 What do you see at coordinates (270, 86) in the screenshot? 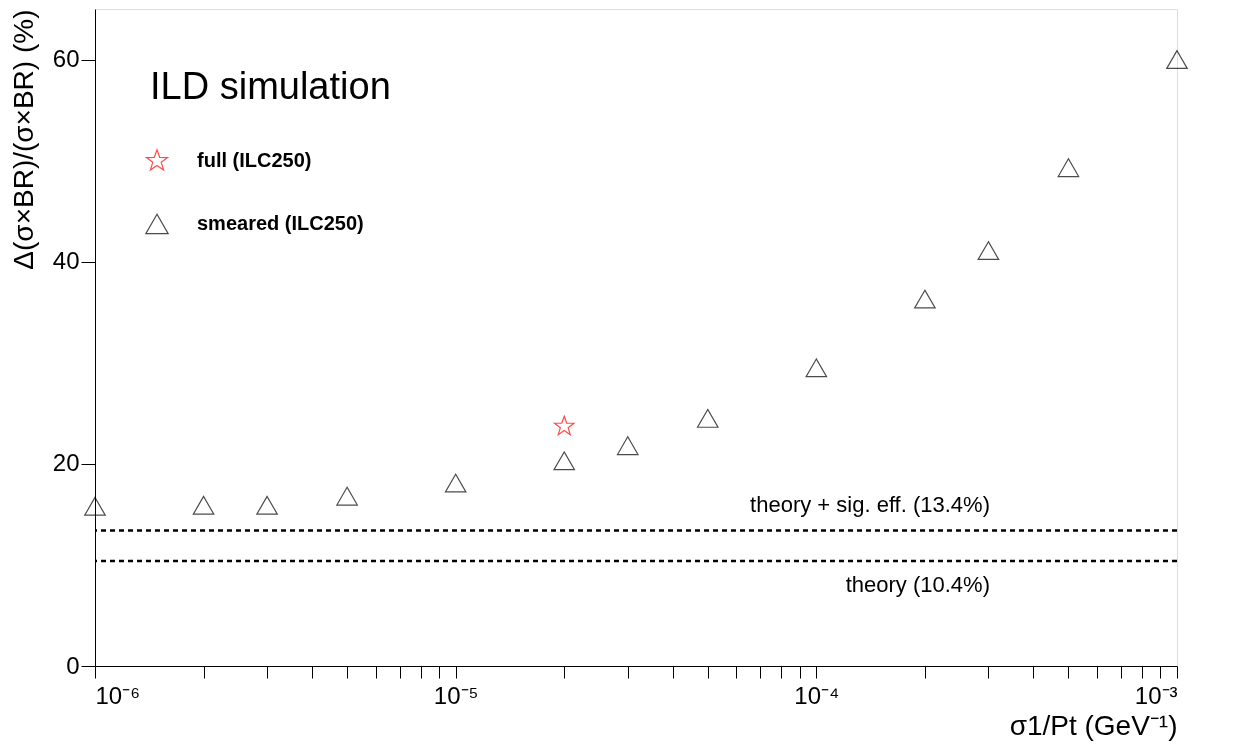
I see `annotation: ILD simulation` at bounding box center [270, 86].